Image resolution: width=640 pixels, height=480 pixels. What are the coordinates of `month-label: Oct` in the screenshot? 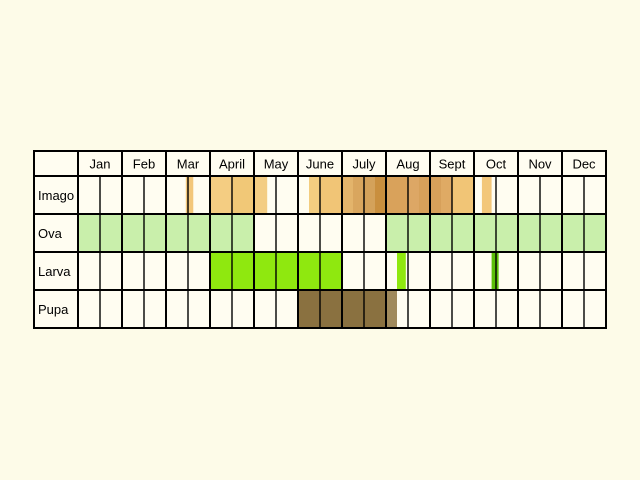 It's located at (496, 164).